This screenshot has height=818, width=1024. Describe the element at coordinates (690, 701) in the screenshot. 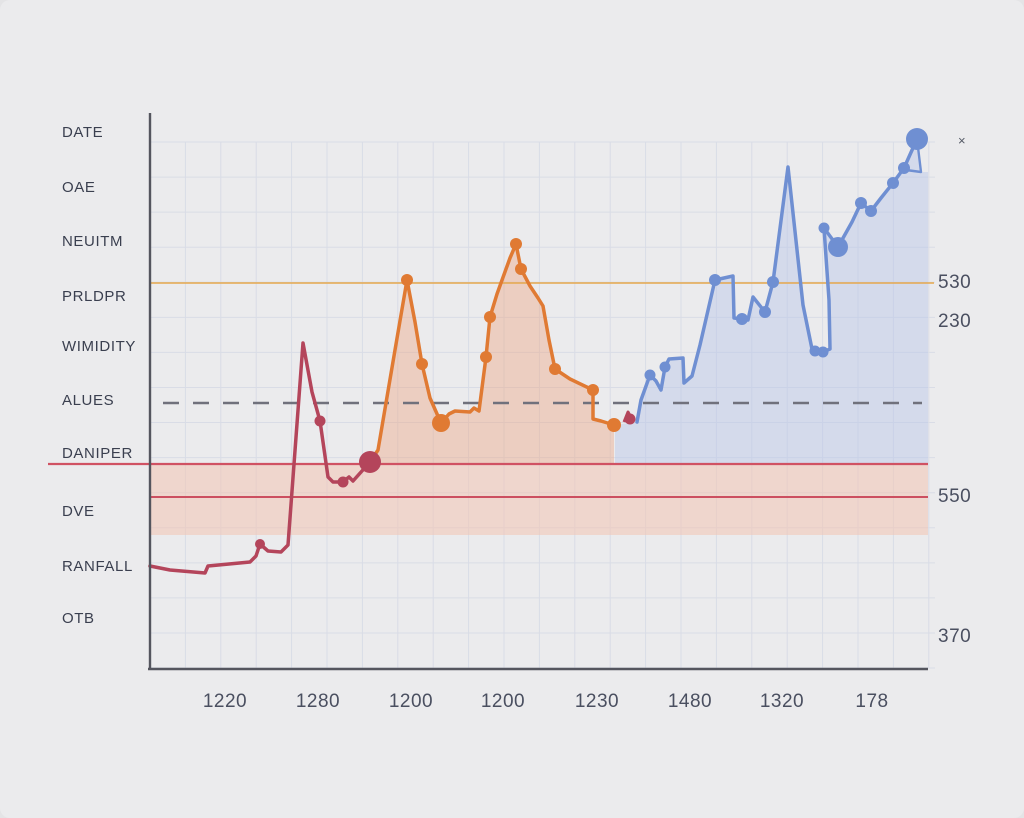

I see `x-tick-1480: 1480` at that location.